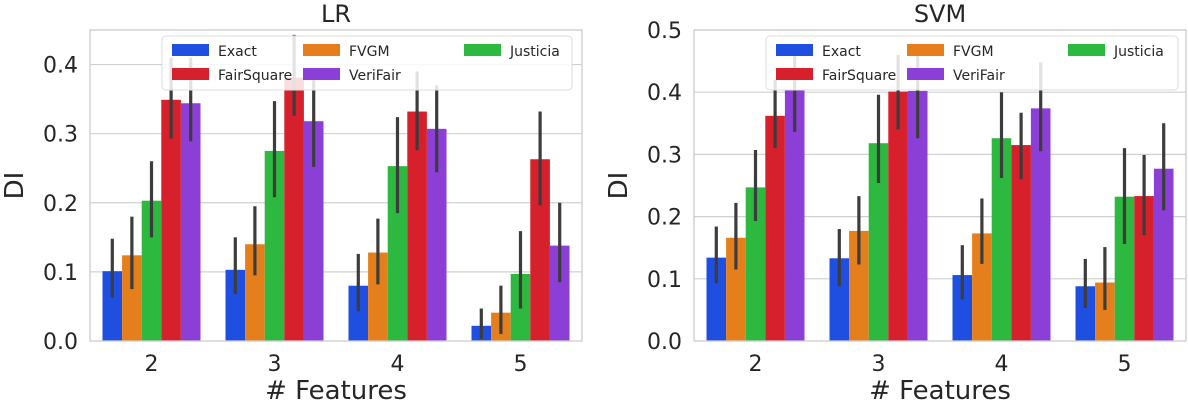 The image size is (1188, 409). I want to click on chart-title: SVM, so click(940, 14).